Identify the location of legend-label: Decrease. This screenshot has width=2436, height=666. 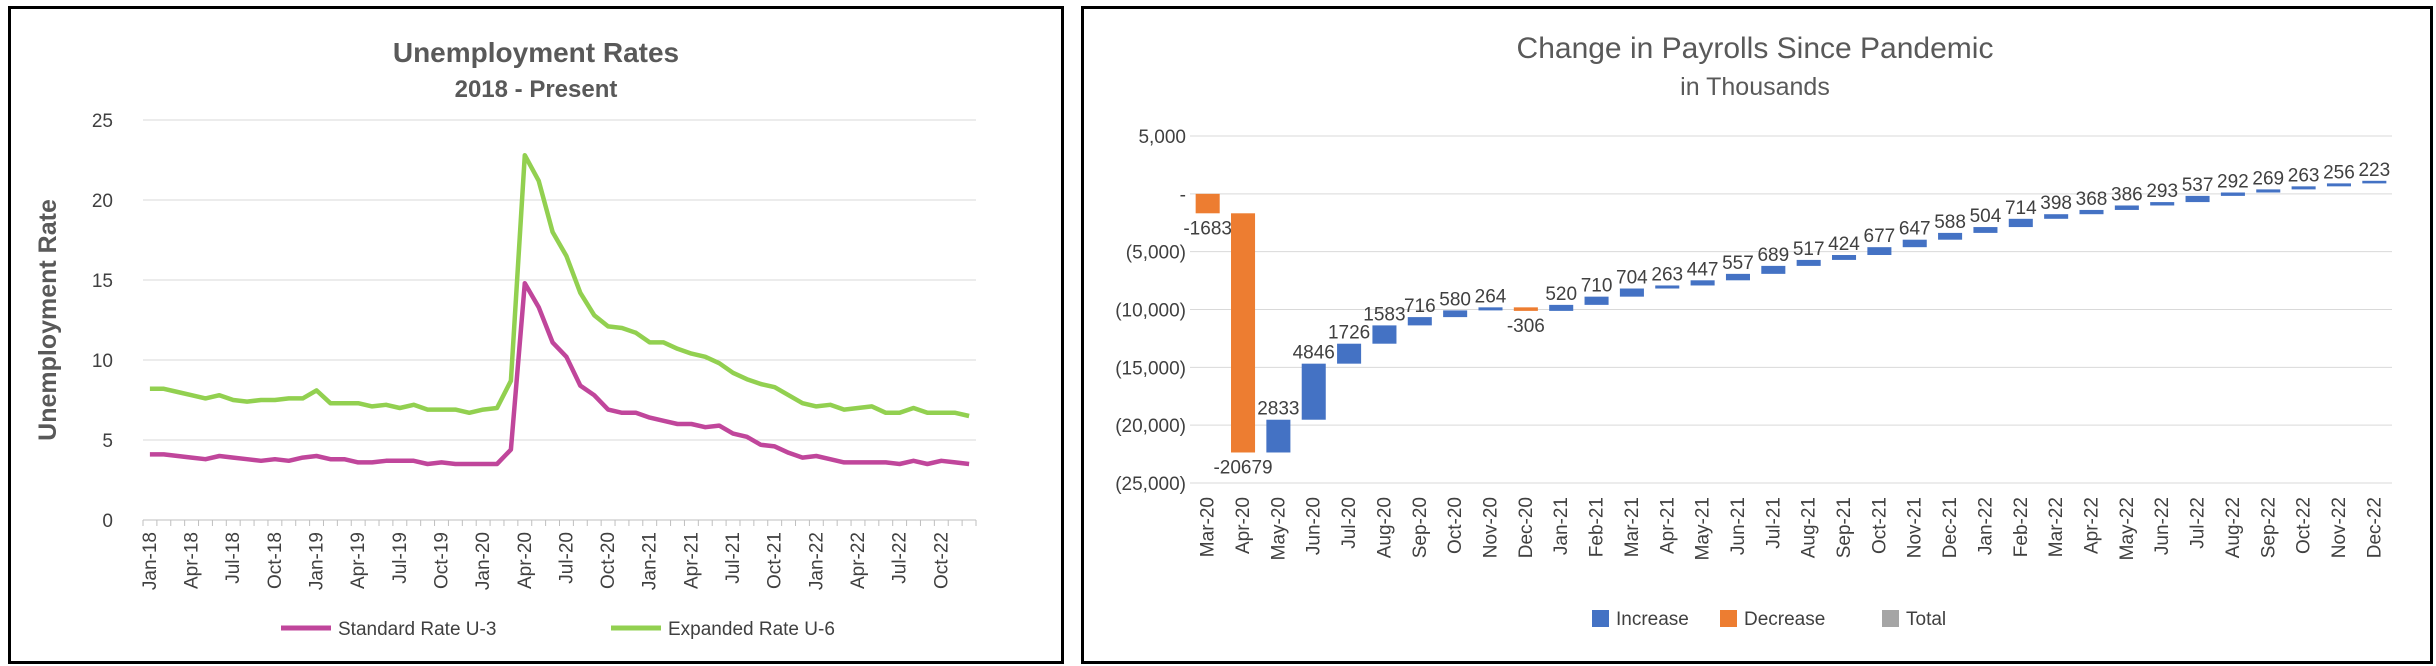
(1784, 619).